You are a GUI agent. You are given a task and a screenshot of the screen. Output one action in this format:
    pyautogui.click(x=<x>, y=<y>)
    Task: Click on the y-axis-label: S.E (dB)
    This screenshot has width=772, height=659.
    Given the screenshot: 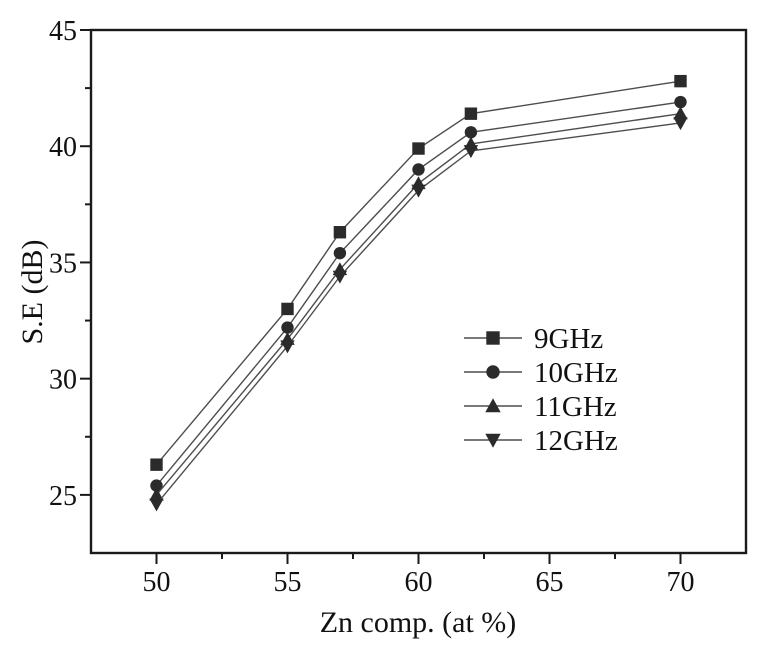 What is the action you would take?
    pyautogui.click(x=32, y=292)
    